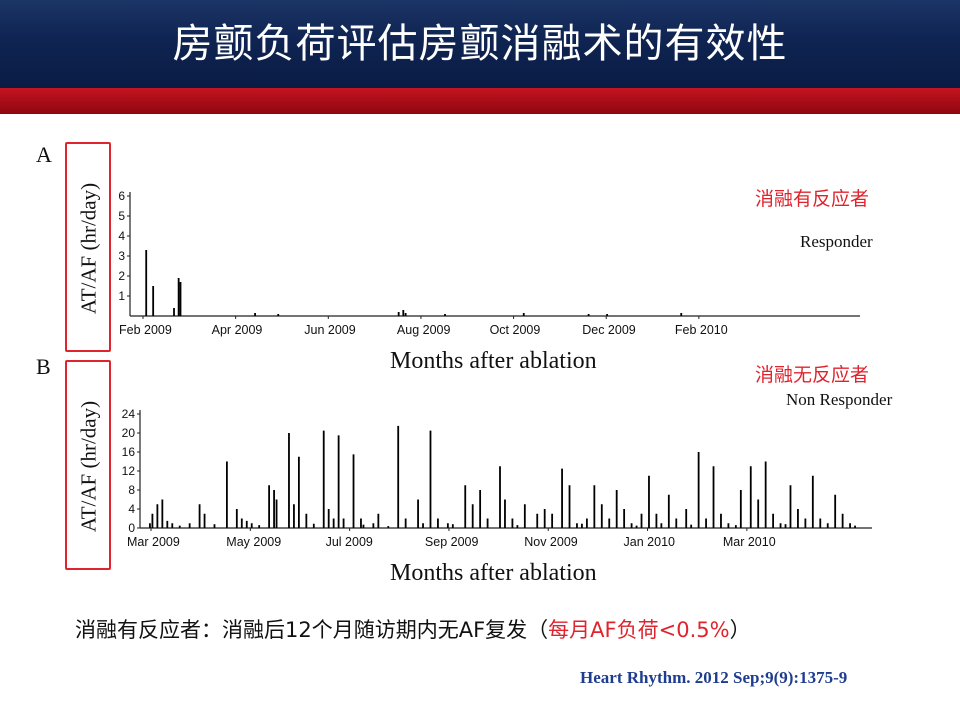  What do you see at coordinates (121, 196) in the screenshot?
I see `panel-a-ytick-label: 6` at bounding box center [121, 196].